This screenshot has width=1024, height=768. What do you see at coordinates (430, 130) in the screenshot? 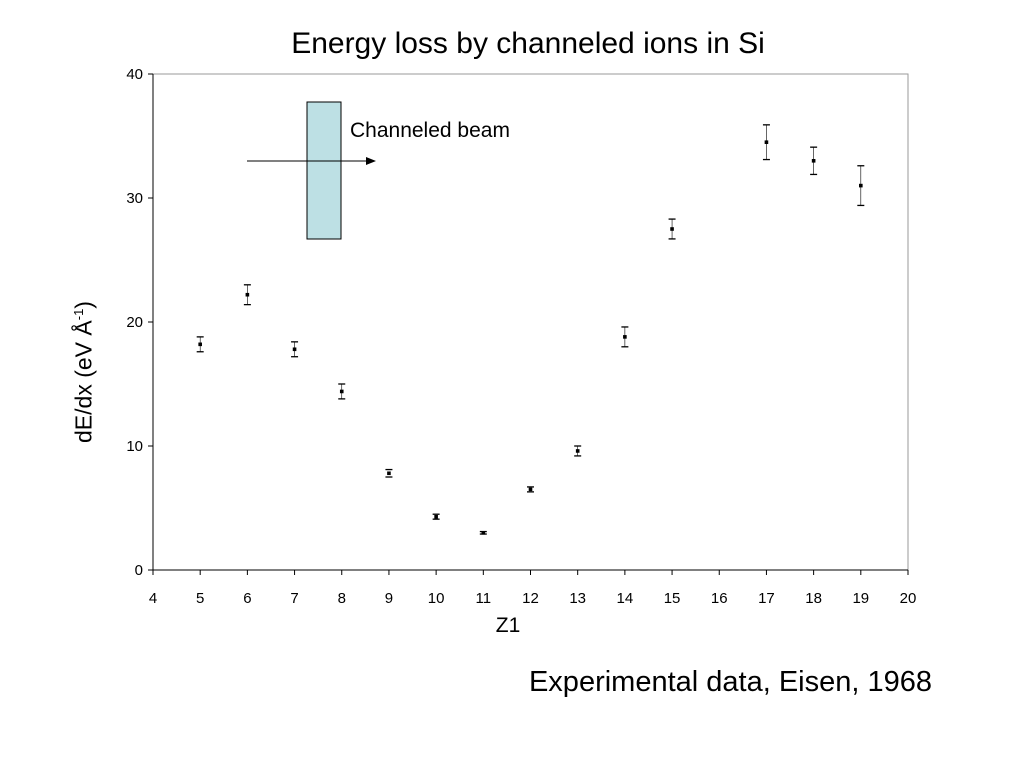
I see `annotation-label: Channeled beam` at bounding box center [430, 130].